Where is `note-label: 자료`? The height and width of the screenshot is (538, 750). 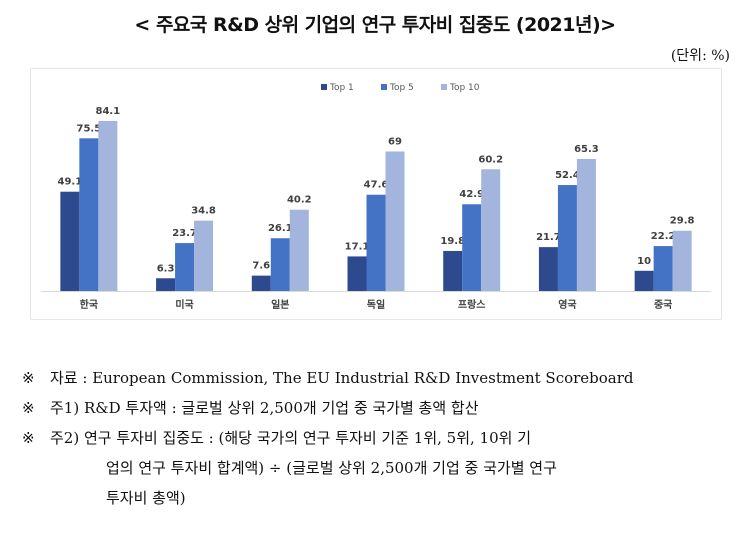 note-label: 자료 is located at coordinates (66, 378).